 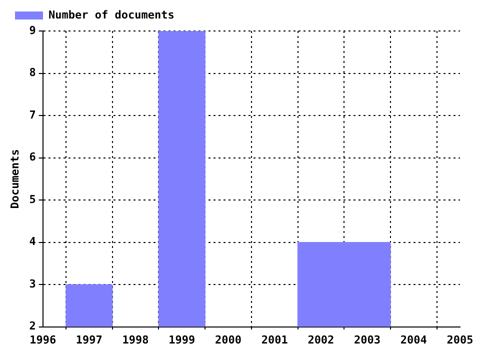 What do you see at coordinates (414, 339) in the screenshot?
I see `x-tick-label: 2004` at bounding box center [414, 339].